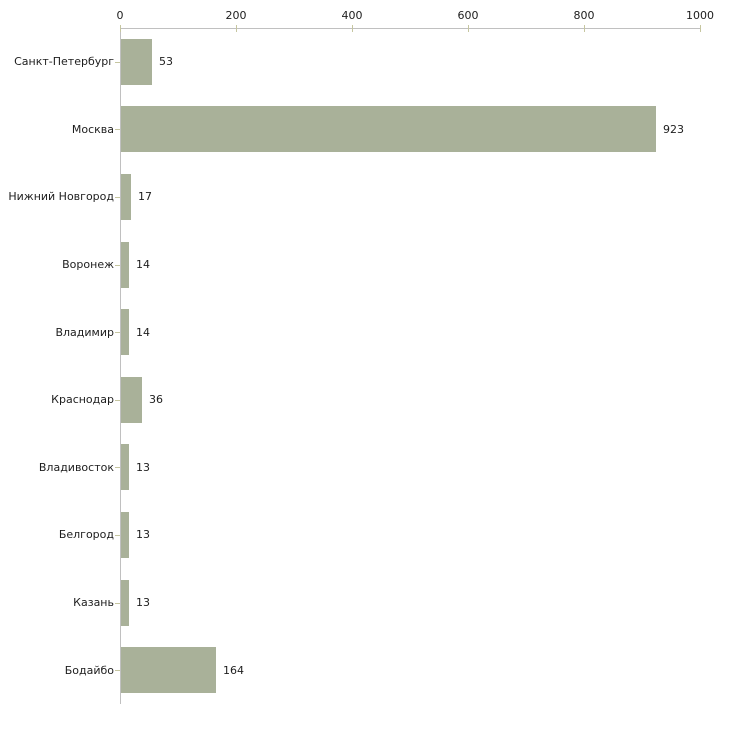  What do you see at coordinates (166, 62) in the screenshot?
I see `value-label: 53` at bounding box center [166, 62].